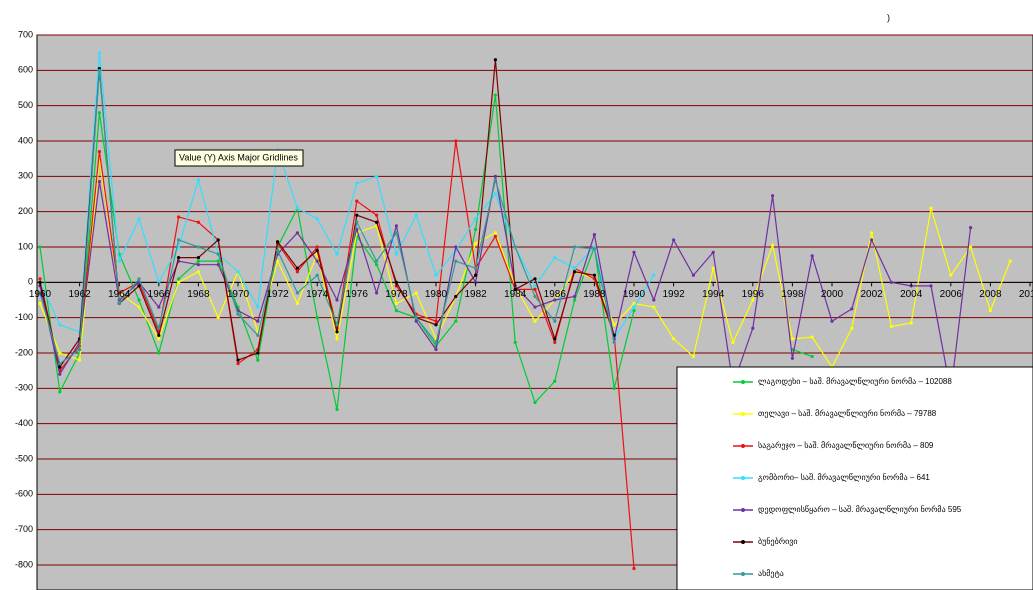 The image size is (1033, 590). I want to click on x-tick-label: 1960, so click(40, 294).